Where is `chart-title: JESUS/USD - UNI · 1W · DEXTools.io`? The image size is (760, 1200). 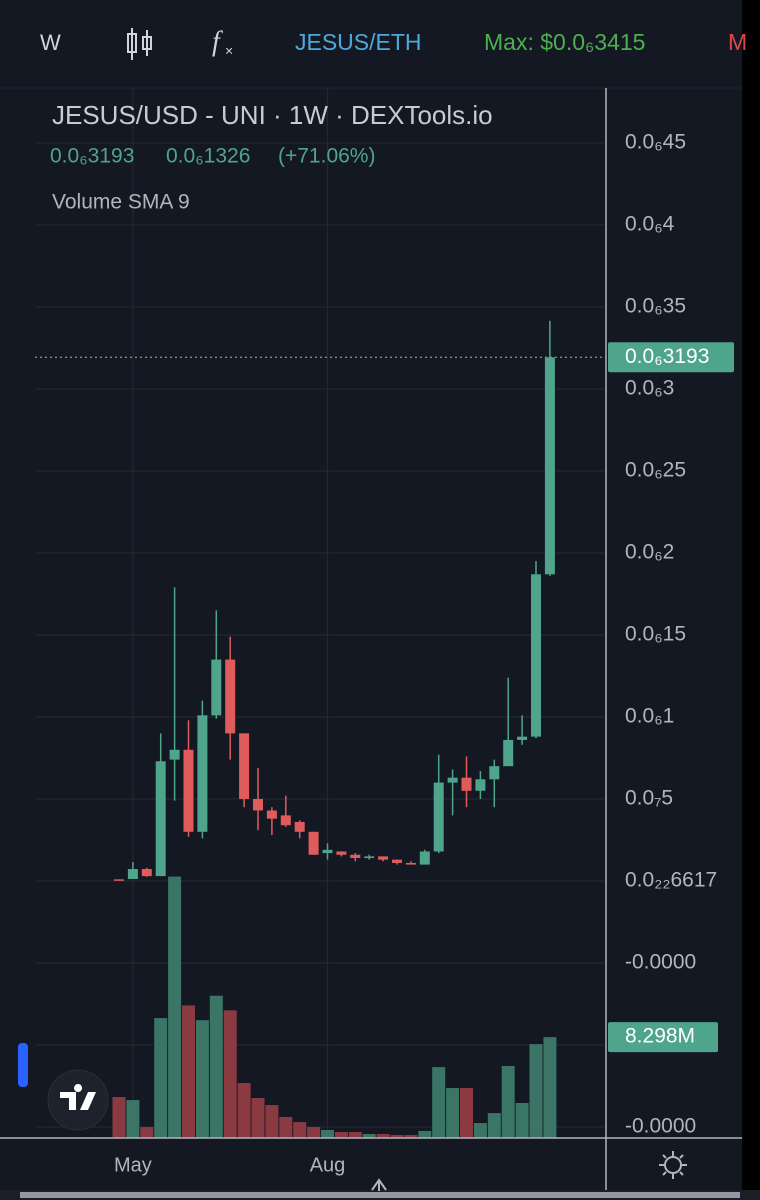 chart-title: JESUS/USD - UNI · 1W · DEXTools.io is located at coordinates (272, 115).